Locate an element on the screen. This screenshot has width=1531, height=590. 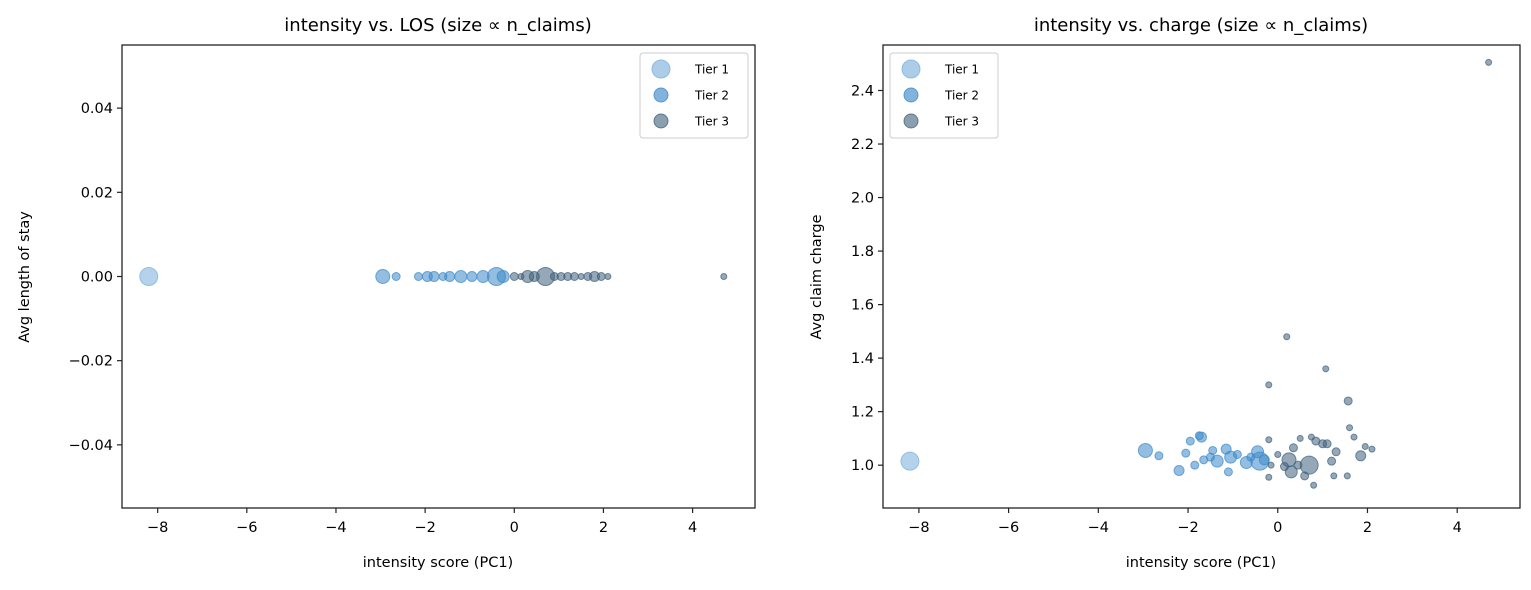
y-axis-ticks: 2.4 2.2 2.0 1.8 1.6 1.4 1.2 1.0 is located at coordinates (867, 278).